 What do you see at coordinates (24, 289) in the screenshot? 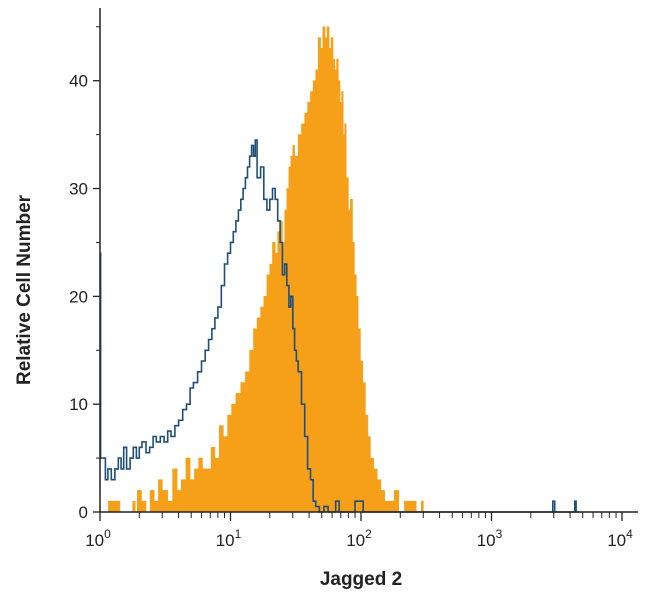
I see `y-axis-title: Relative Cell Number` at bounding box center [24, 289].